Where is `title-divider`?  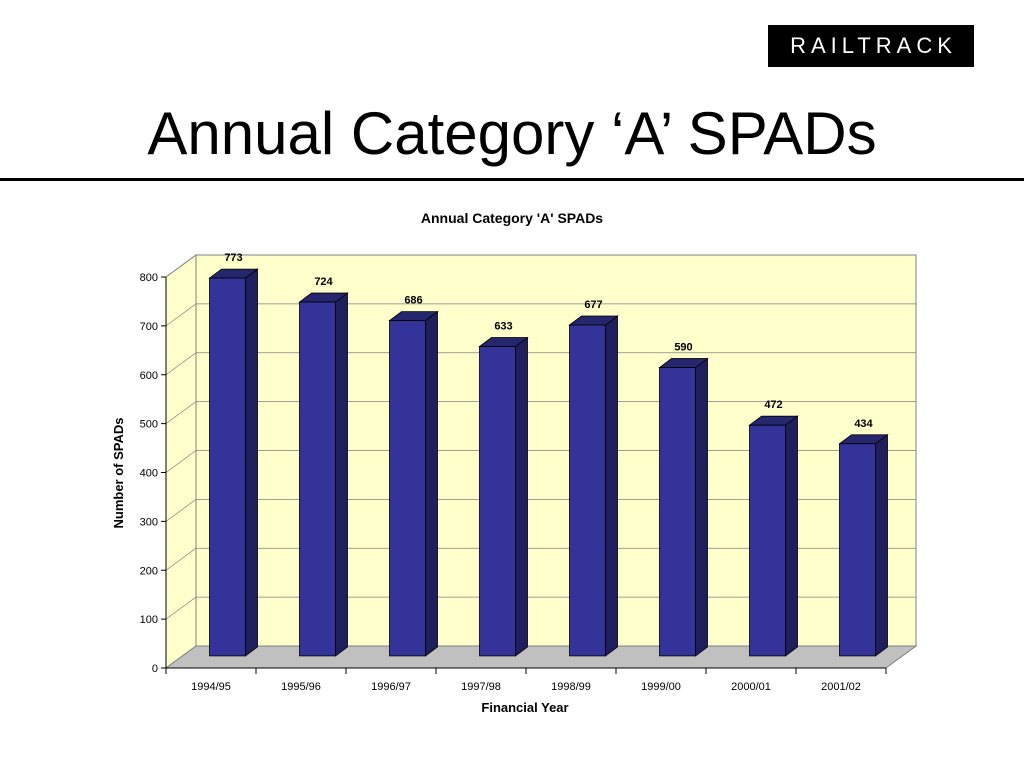
title-divider is located at coordinates (512, 179).